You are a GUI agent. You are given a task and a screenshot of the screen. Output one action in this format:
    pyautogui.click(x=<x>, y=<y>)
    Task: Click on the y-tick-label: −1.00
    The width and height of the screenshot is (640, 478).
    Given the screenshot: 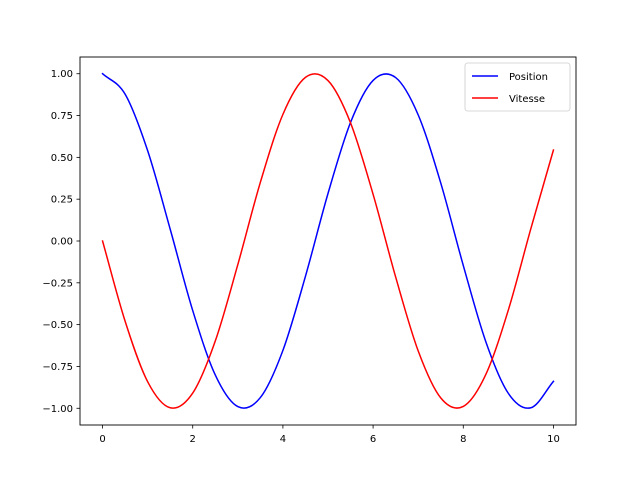 What is the action you would take?
    pyautogui.click(x=57, y=409)
    